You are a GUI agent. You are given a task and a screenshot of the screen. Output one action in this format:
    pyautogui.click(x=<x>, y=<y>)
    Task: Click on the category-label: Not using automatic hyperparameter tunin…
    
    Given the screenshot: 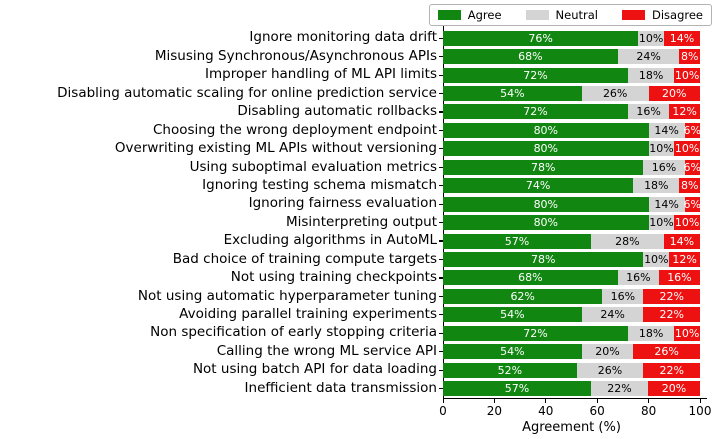 What is the action you would take?
    pyautogui.click(x=287, y=295)
    